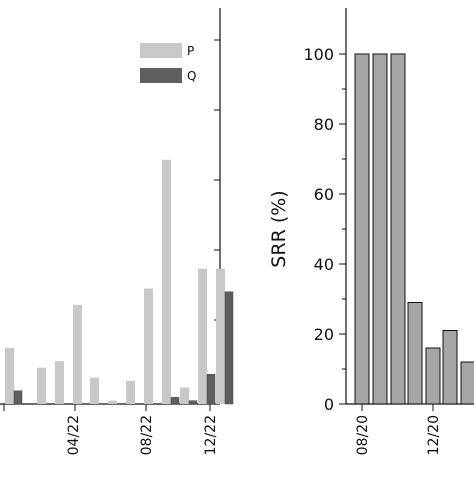  Describe the element at coordinates (161, 50) in the screenshot. I see `legend-swatch-P` at that location.